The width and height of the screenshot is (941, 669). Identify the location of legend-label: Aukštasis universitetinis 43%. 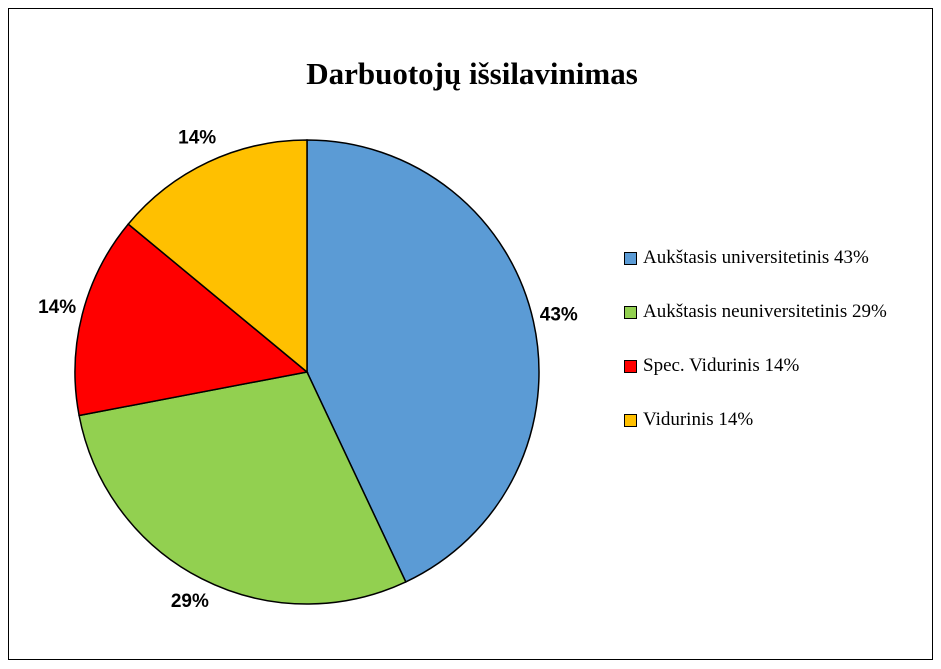
(756, 257).